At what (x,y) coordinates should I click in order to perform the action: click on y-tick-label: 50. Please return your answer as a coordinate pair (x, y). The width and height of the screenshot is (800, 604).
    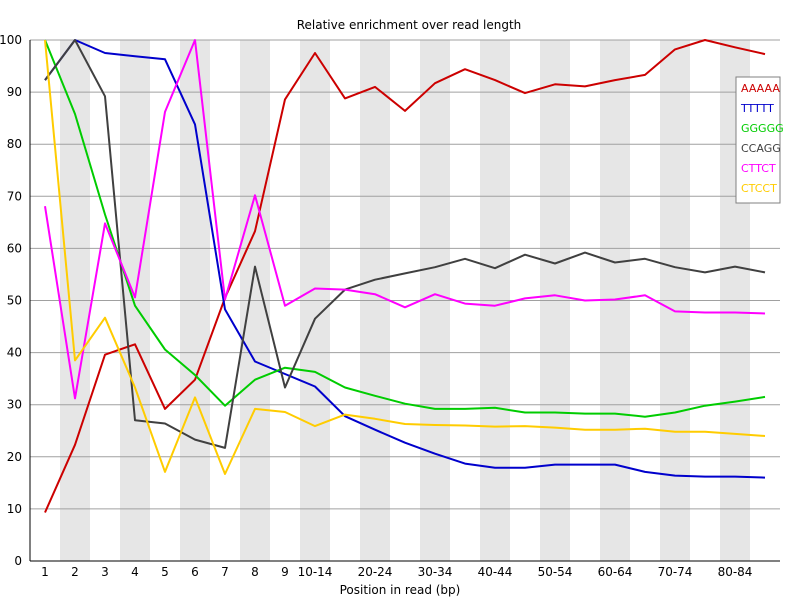
    Looking at the image, I should click on (14, 301).